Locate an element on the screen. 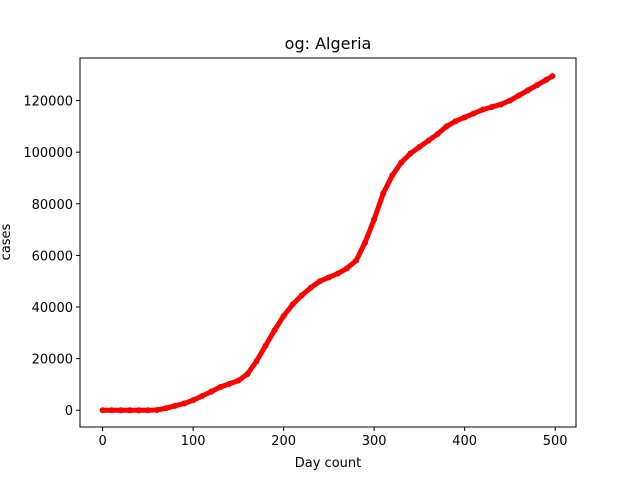 This screenshot has width=640, height=480. y-axis: 0 20000 40000 60000 80000 100000 120000 is located at coordinates (51, 257).